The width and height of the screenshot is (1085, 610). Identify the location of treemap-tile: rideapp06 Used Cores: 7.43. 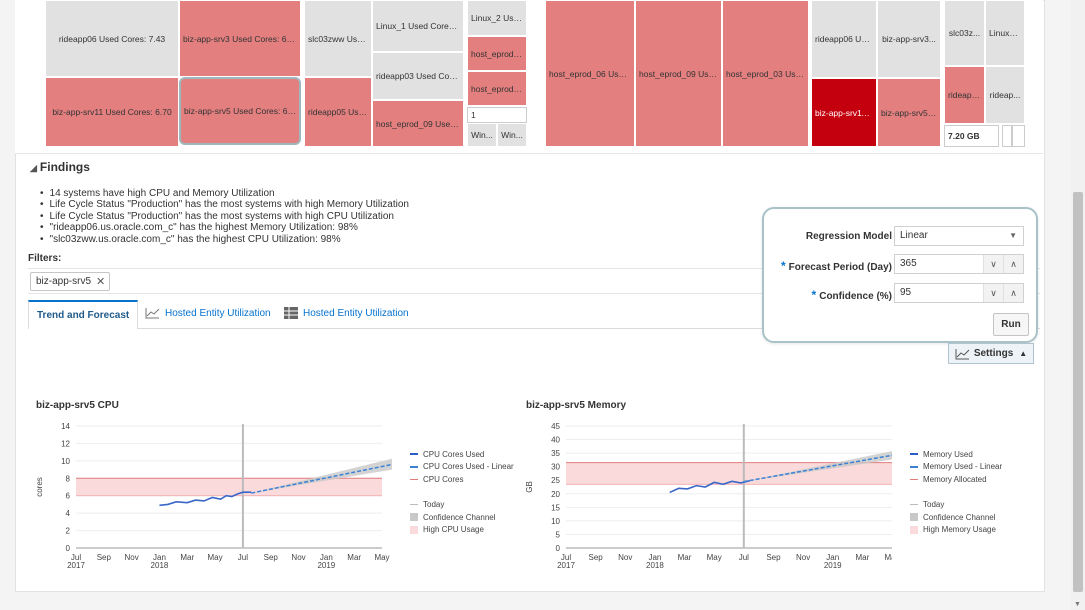
(112, 38).